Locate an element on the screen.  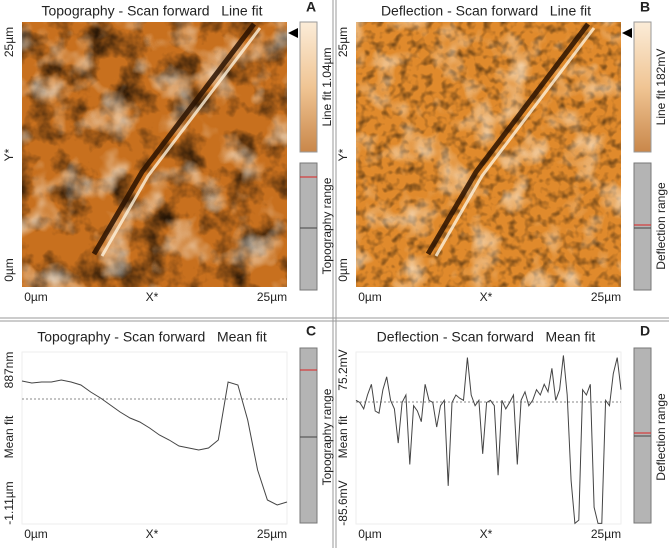
panel-letter: C is located at coordinates (311, 331).